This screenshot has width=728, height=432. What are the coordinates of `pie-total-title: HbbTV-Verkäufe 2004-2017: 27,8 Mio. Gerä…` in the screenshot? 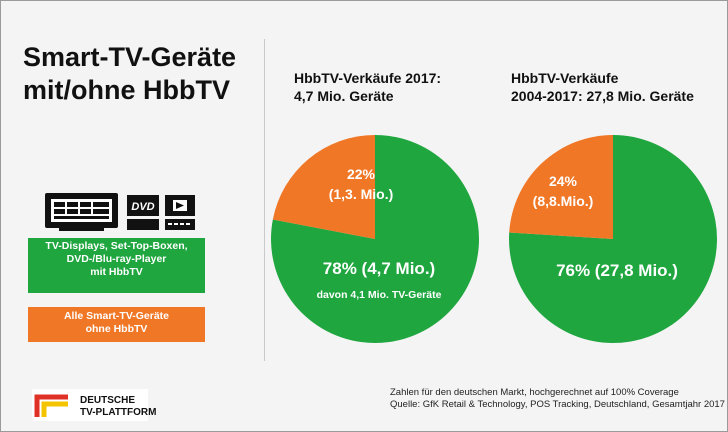 It's located at (602, 87).